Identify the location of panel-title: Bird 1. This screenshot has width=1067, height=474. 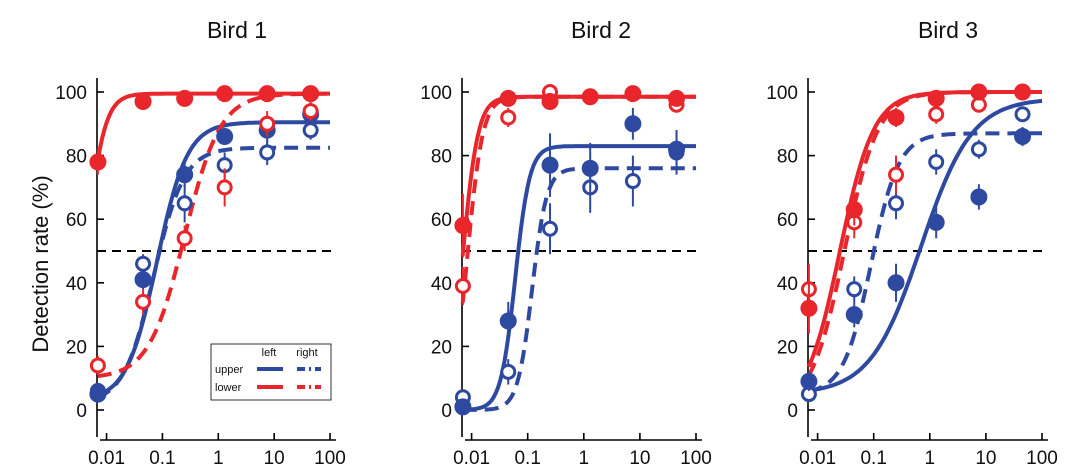
(237, 30).